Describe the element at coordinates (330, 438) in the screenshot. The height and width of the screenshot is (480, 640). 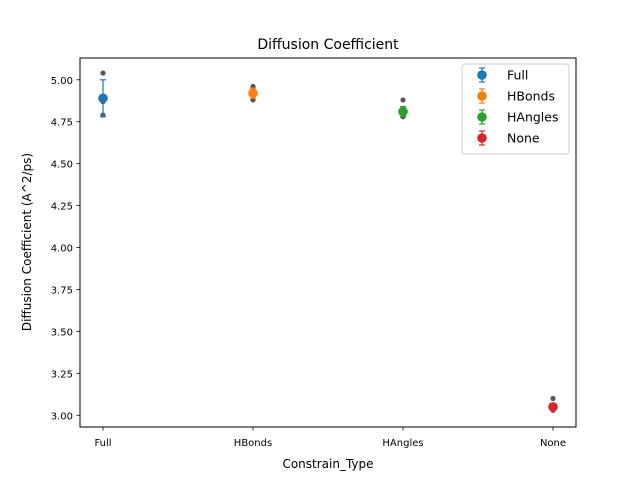
I see `x-axis: Full HBonds HAngles None` at that location.